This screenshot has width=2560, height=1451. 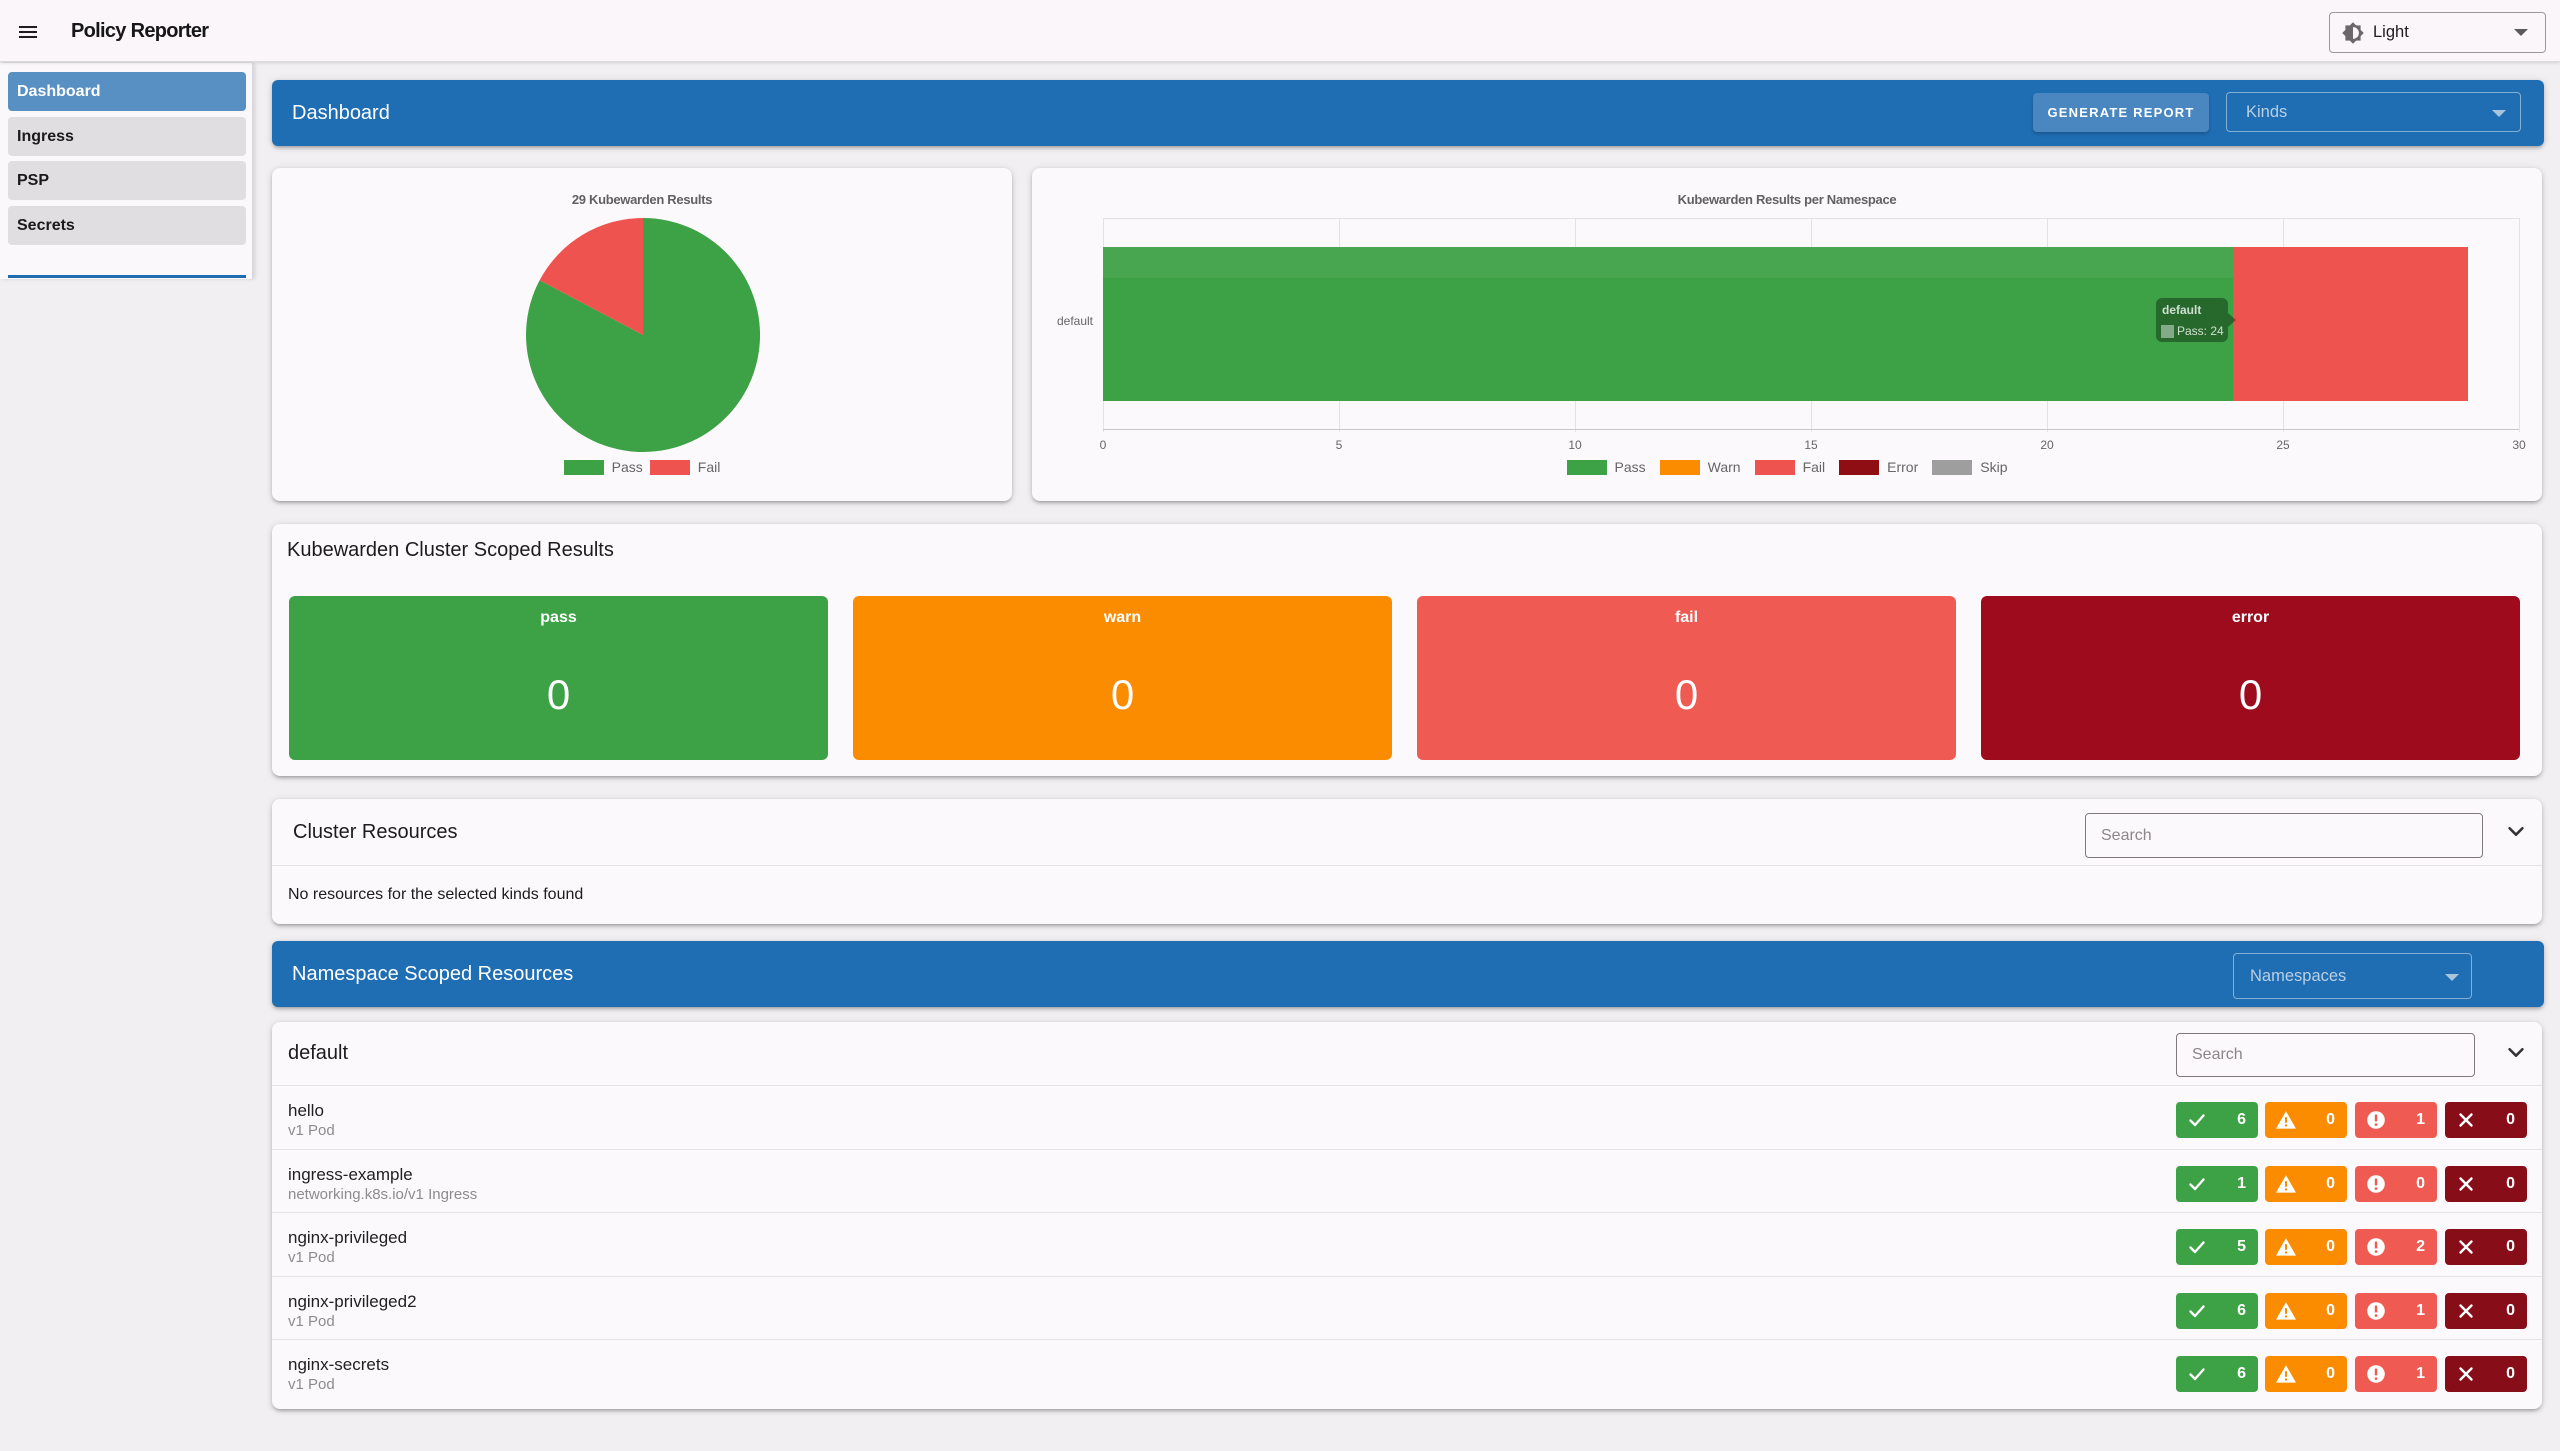 I want to click on svg-text: 0, so click(x=1103, y=445).